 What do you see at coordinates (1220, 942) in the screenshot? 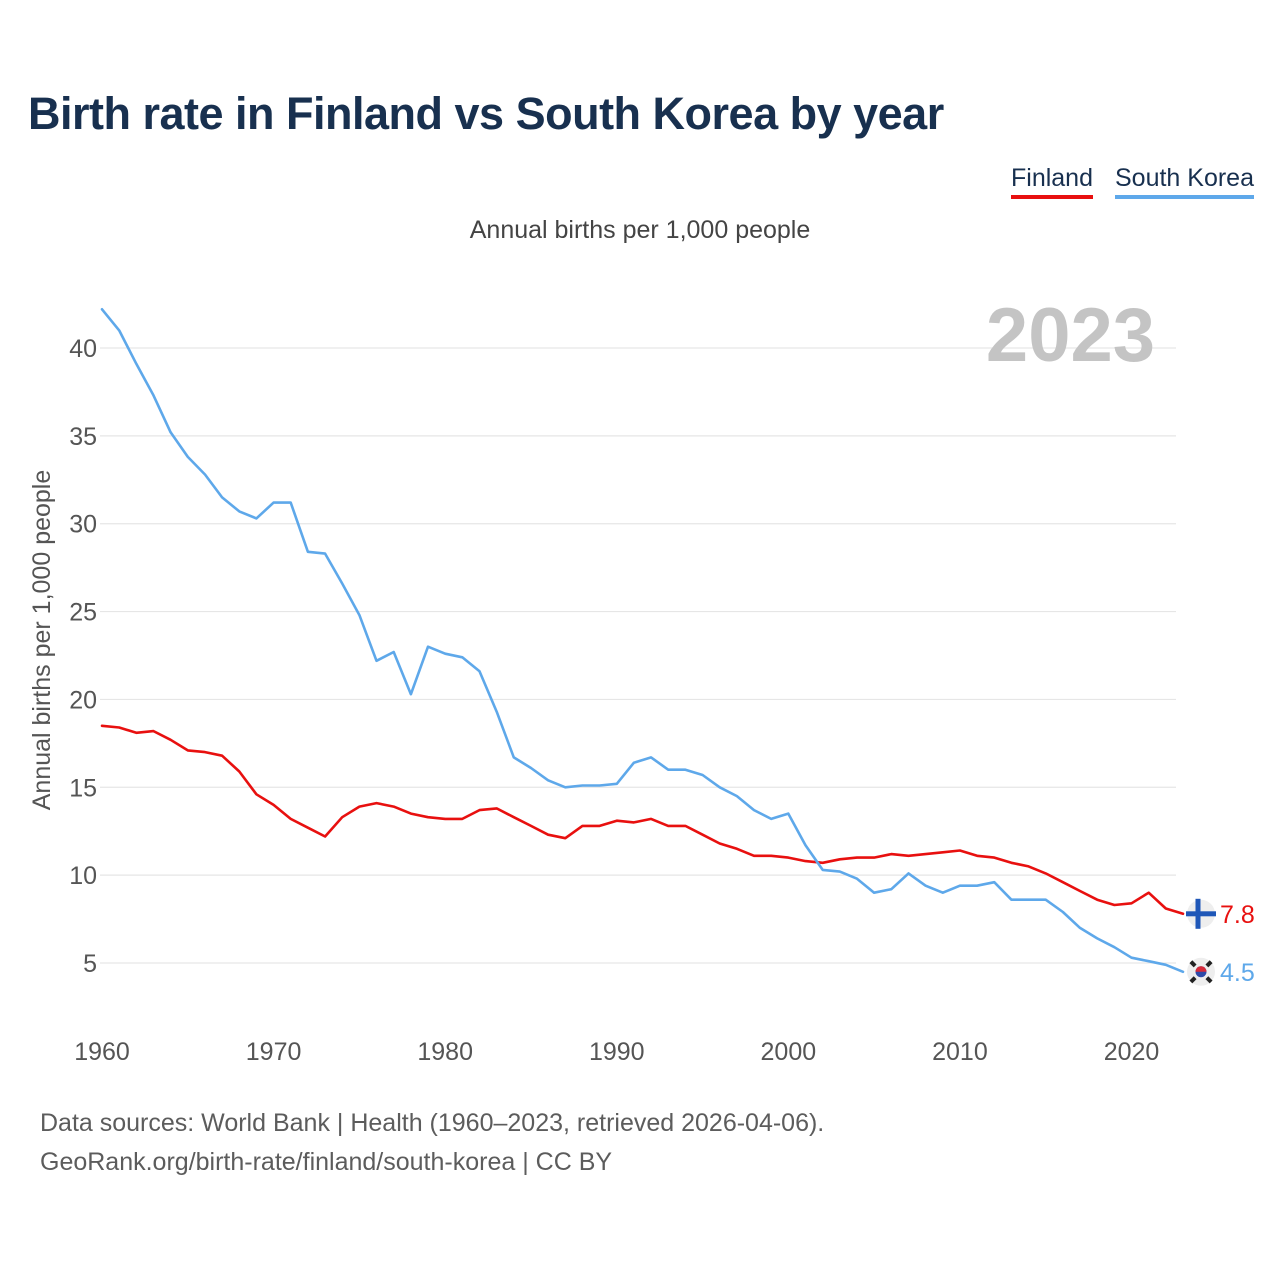
I see `series-endpoints: 7.8 4.5` at bounding box center [1220, 942].